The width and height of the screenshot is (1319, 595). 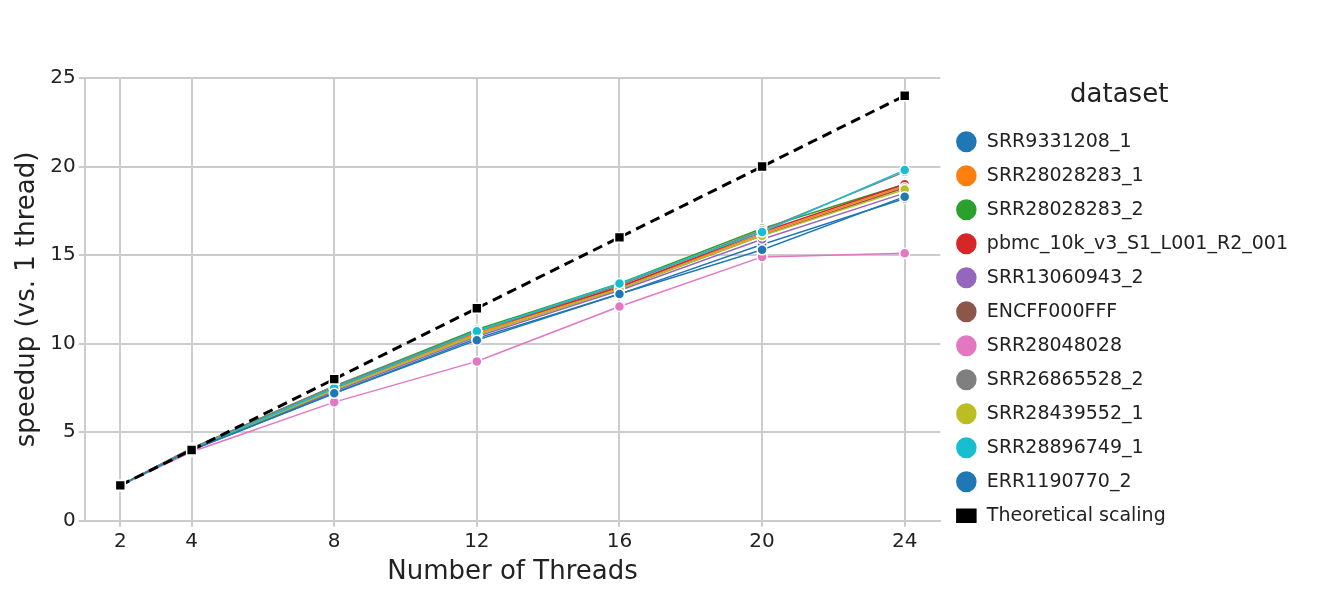 What do you see at coordinates (69, 430) in the screenshot?
I see `y-tick-label: 5` at bounding box center [69, 430].